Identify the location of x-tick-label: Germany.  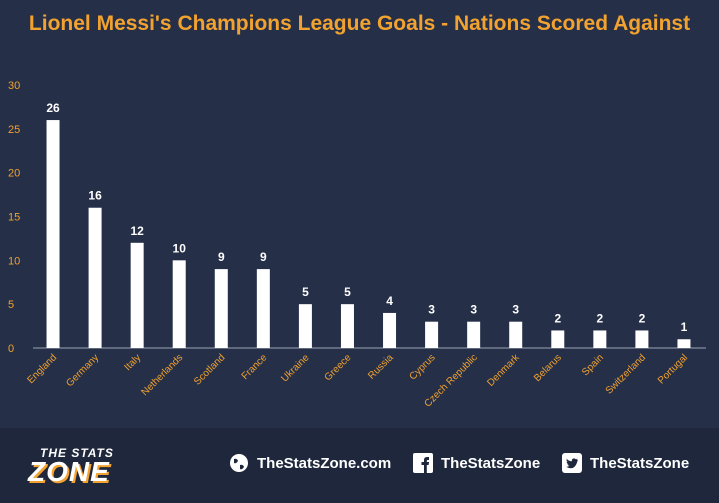
(82, 370).